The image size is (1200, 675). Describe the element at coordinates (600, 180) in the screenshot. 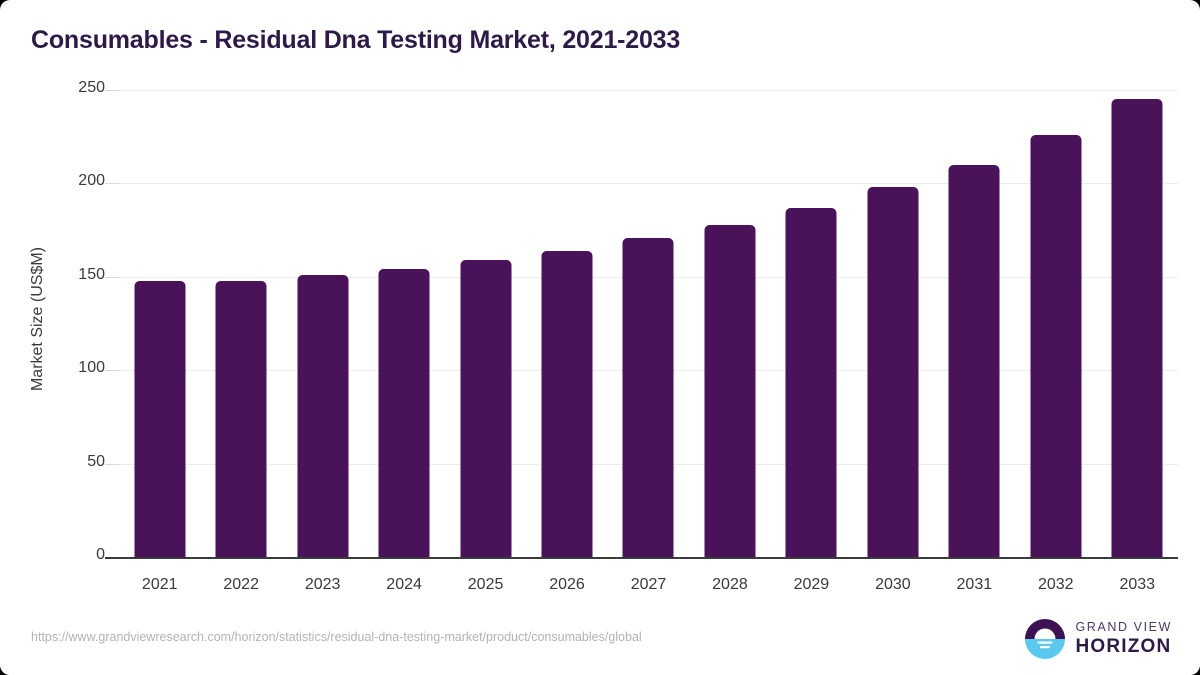

I see `y-tick: 200` at that location.